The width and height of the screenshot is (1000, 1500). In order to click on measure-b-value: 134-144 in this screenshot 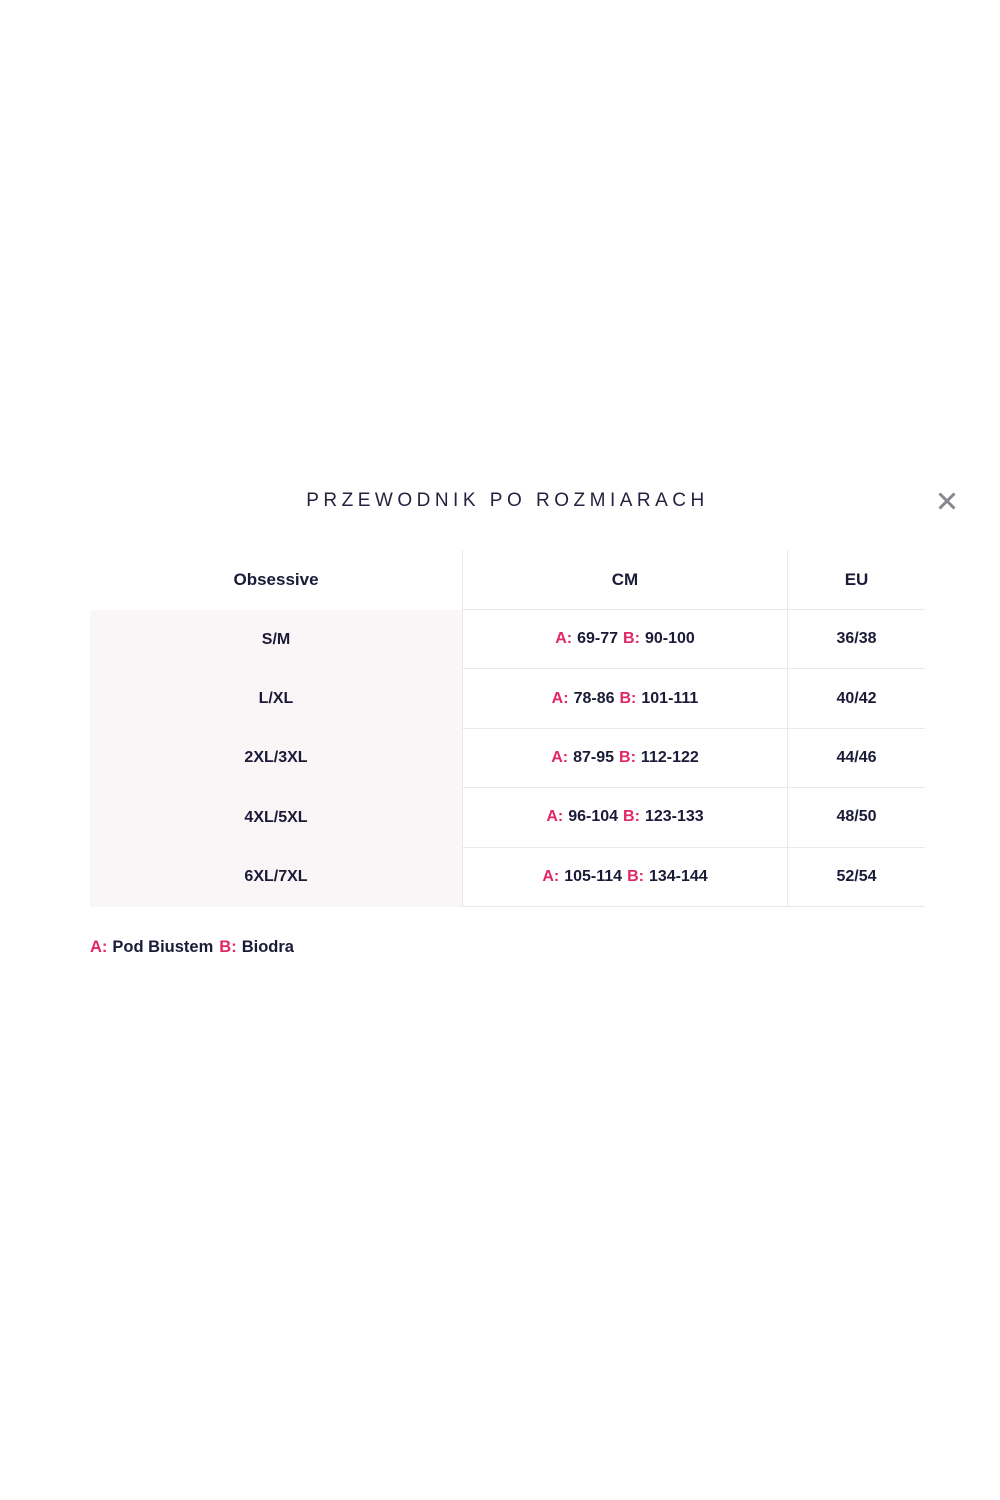, I will do `click(678, 876)`.